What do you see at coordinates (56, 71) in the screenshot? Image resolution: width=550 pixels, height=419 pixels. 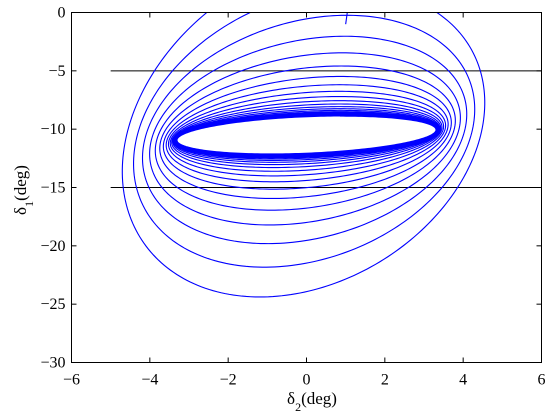 I see `y-tick-label: −5` at bounding box center [56, 71].